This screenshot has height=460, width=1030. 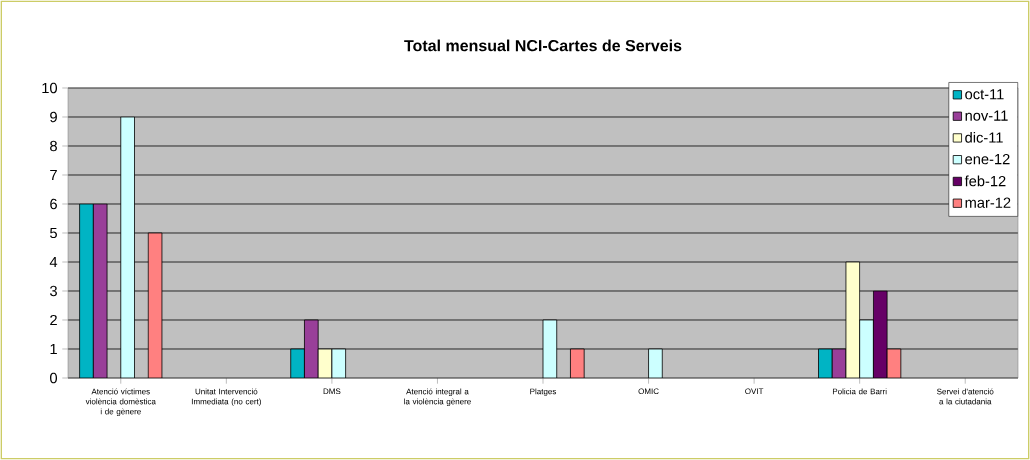 What do you see at coordinates (985, 181) in the screenshot?
I see `legend-label: feb-12` at bounding box center [985, 181].